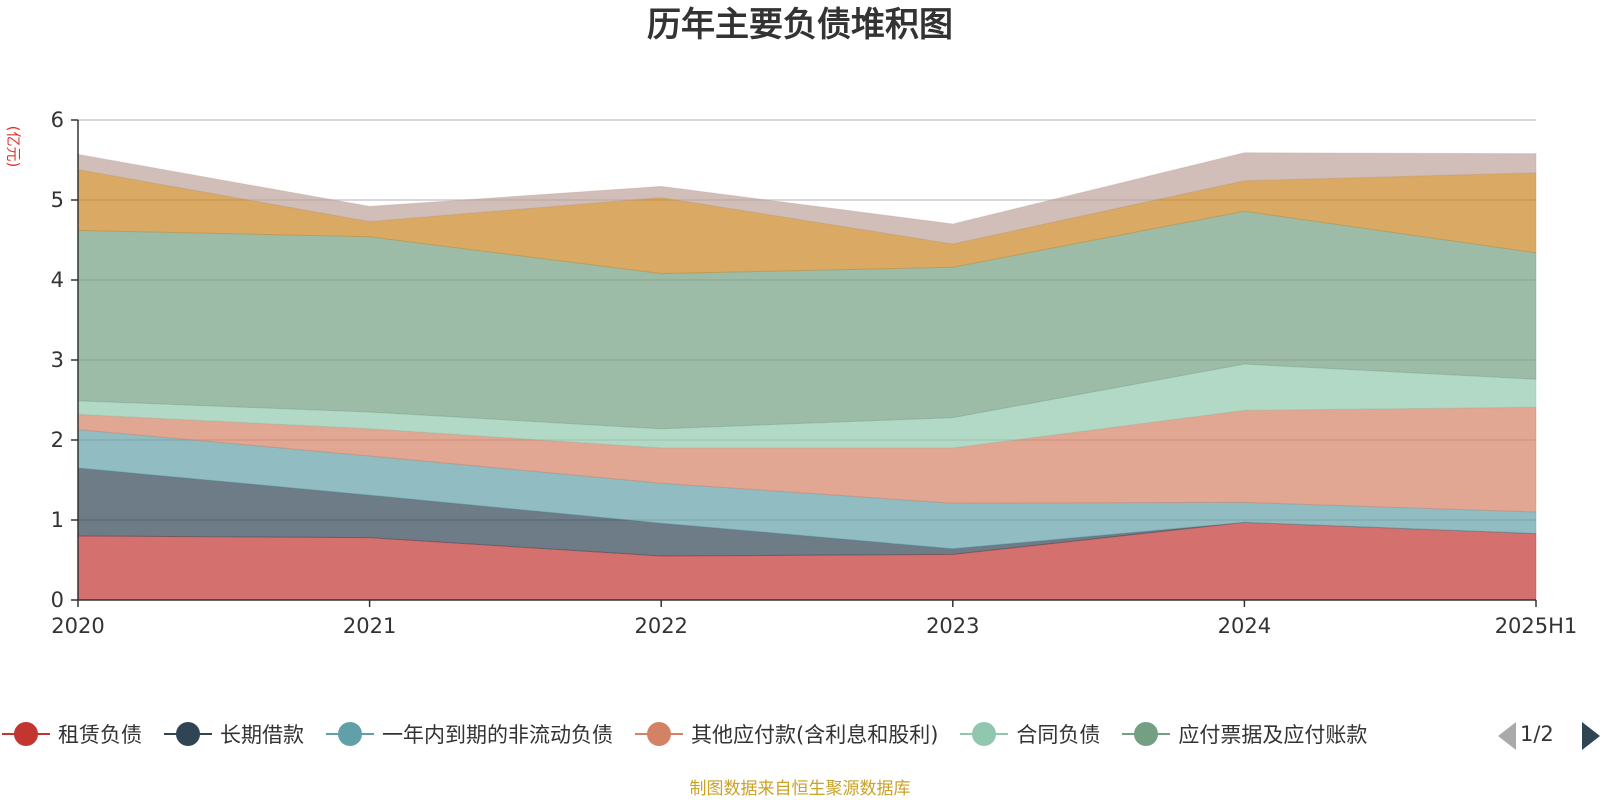 The height and width of the screenshot is (800, 1600). Describe the element at coordinates (57, 200) in the screenshot. I see `y-tick-label: 5` at that location.